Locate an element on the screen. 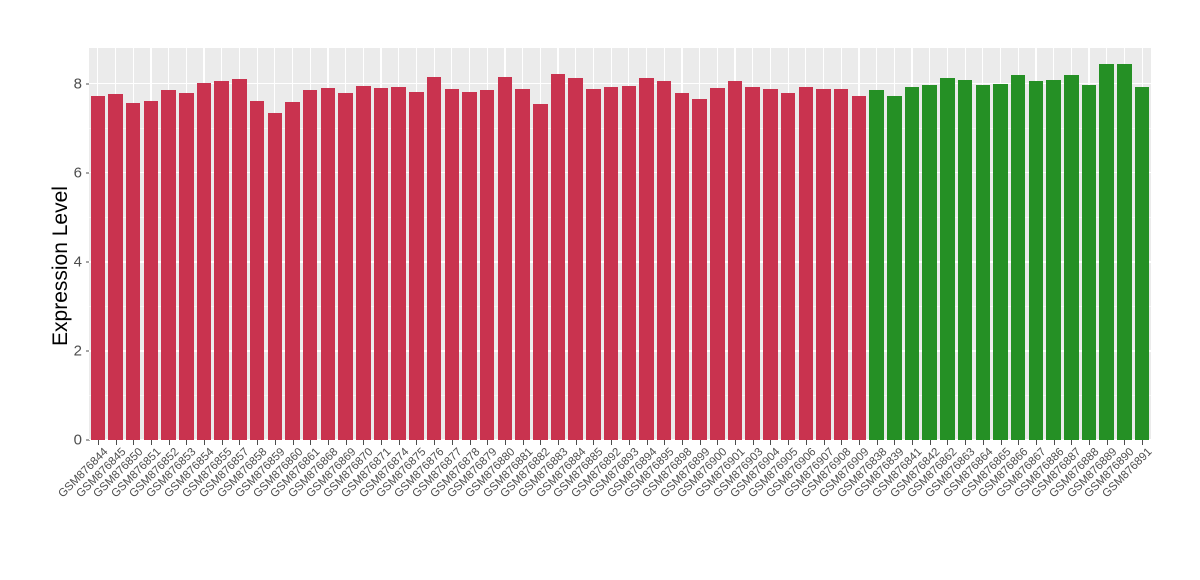  y-tick-label: 0 is located at coordinates (77, 440).